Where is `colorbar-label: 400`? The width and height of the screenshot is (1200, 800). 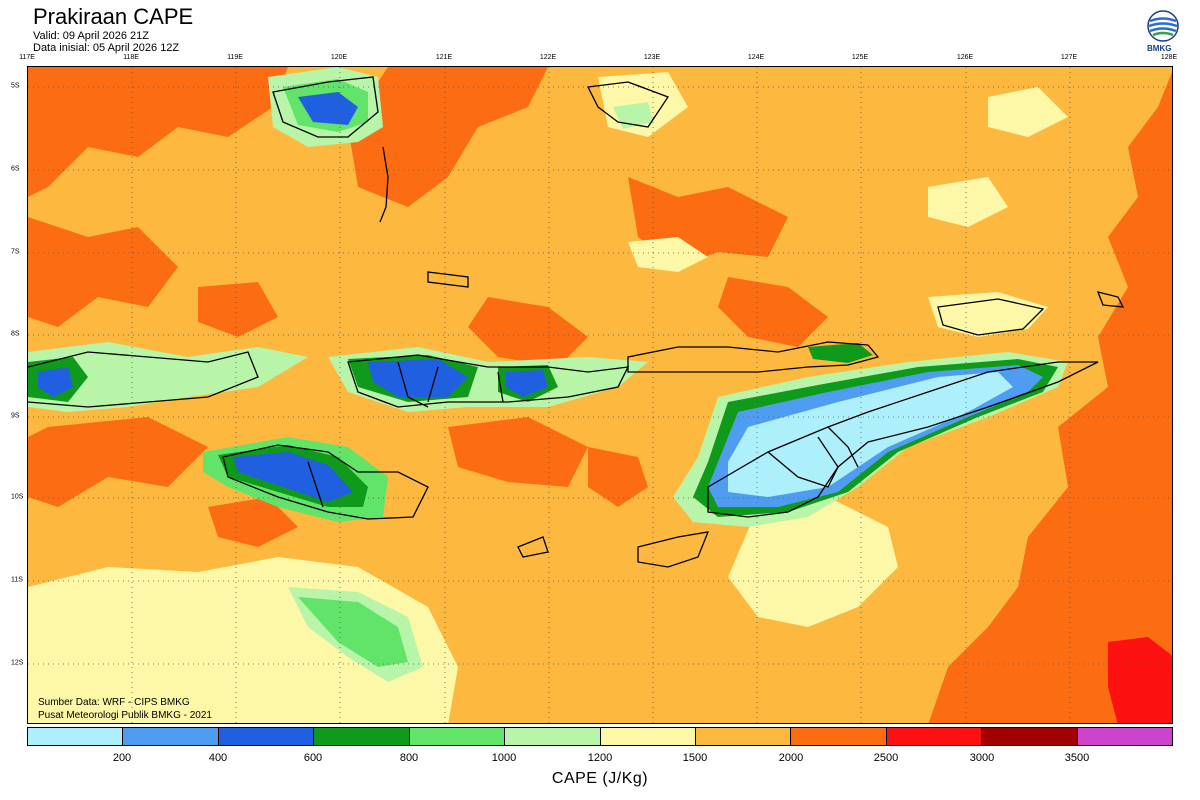
colorbar-label: 400 is located at coordinates (218, 758).